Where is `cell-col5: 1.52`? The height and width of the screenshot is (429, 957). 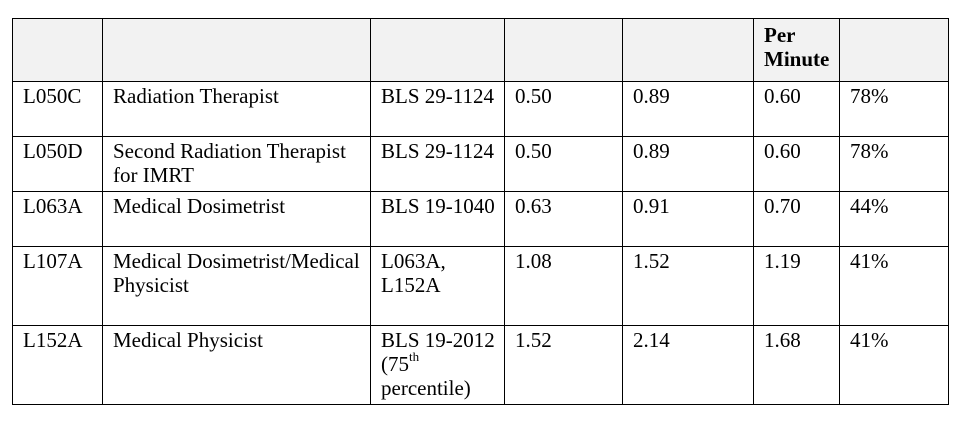
cell-col5: 1.52 is located at coordinates (688, 286).